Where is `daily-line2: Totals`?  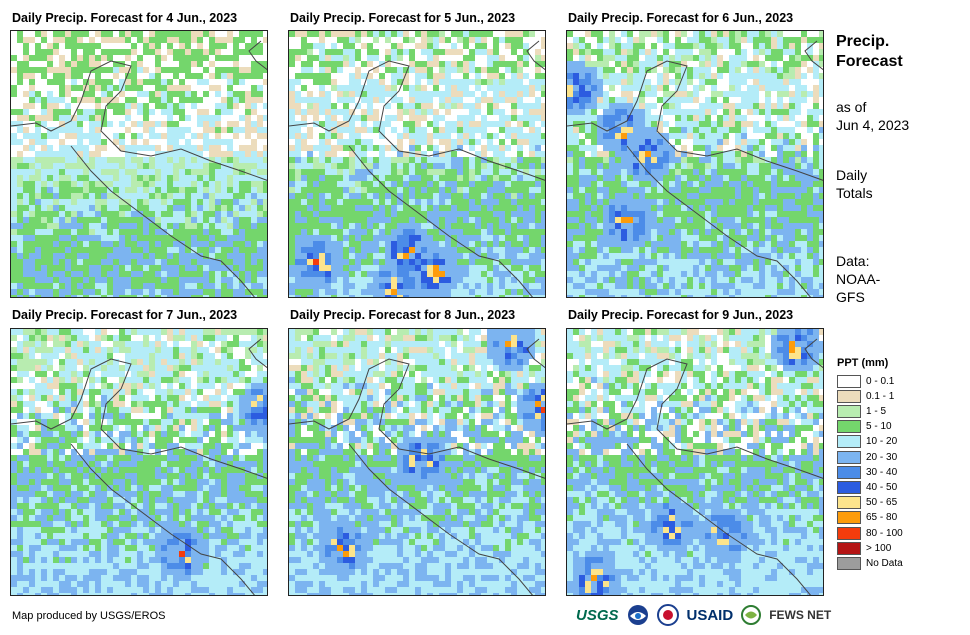 daily-line2: Totals is located at coordinates (854, 193).